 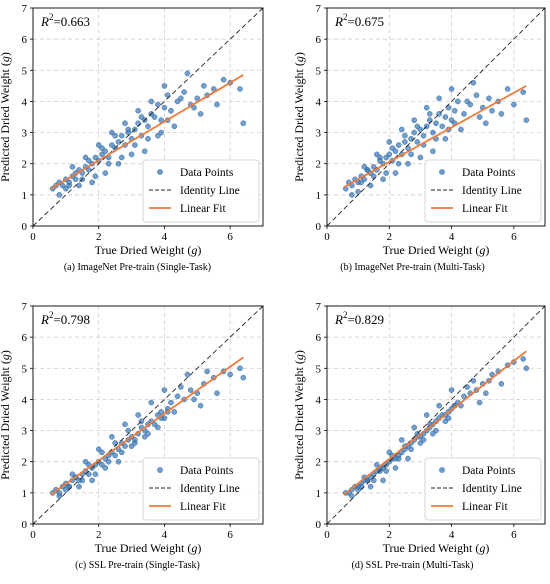 What do you see at coordinates (207, 173) in the screenshot?
I see `legend-label: Data Points` at bounding box center [207, 173].